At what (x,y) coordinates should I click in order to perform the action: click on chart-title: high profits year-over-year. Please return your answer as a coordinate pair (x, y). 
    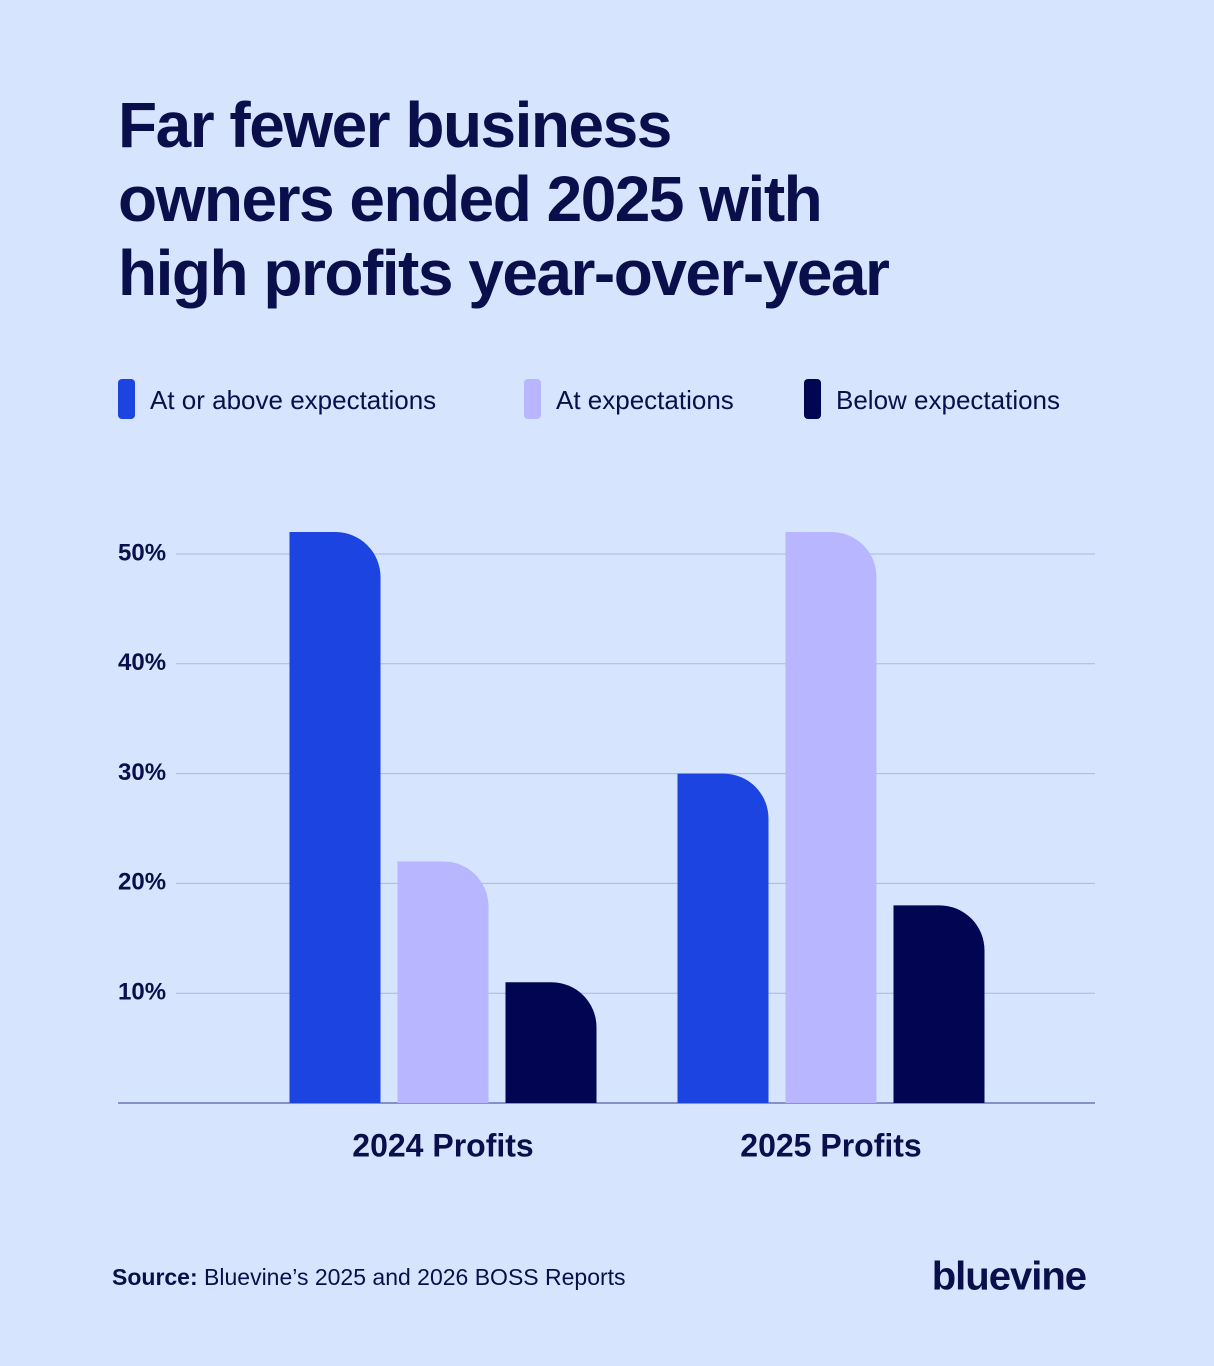
    Looking at the image, I should click on (503, 273).